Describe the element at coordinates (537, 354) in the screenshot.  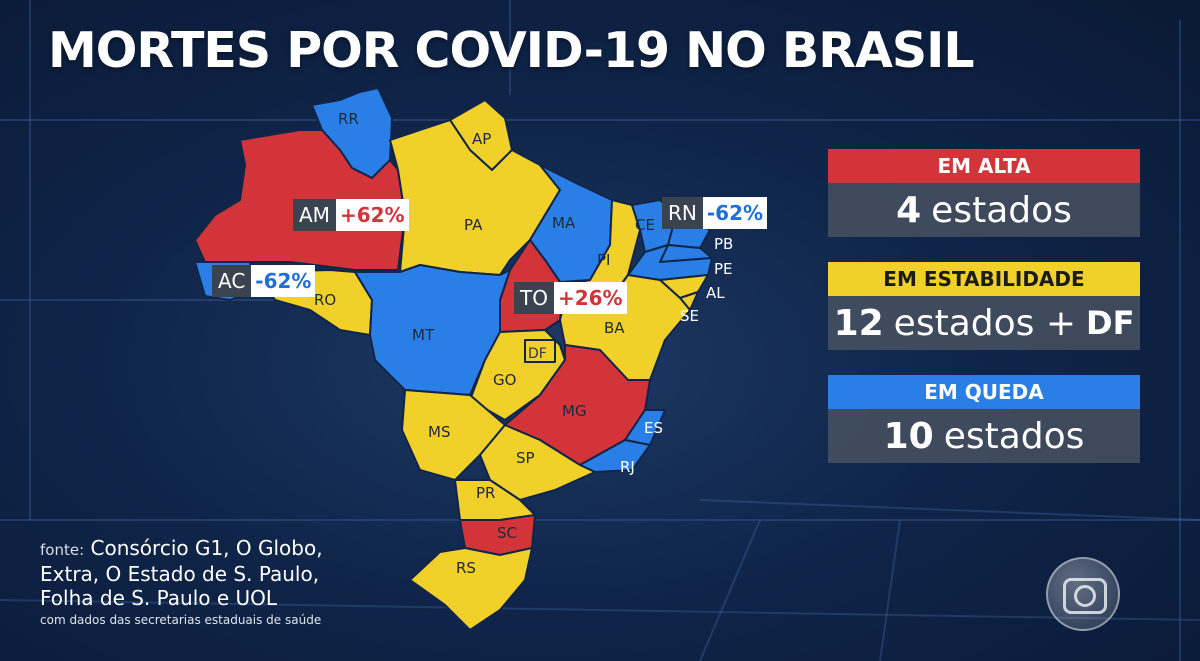
I see `label-df: DF` at that location.